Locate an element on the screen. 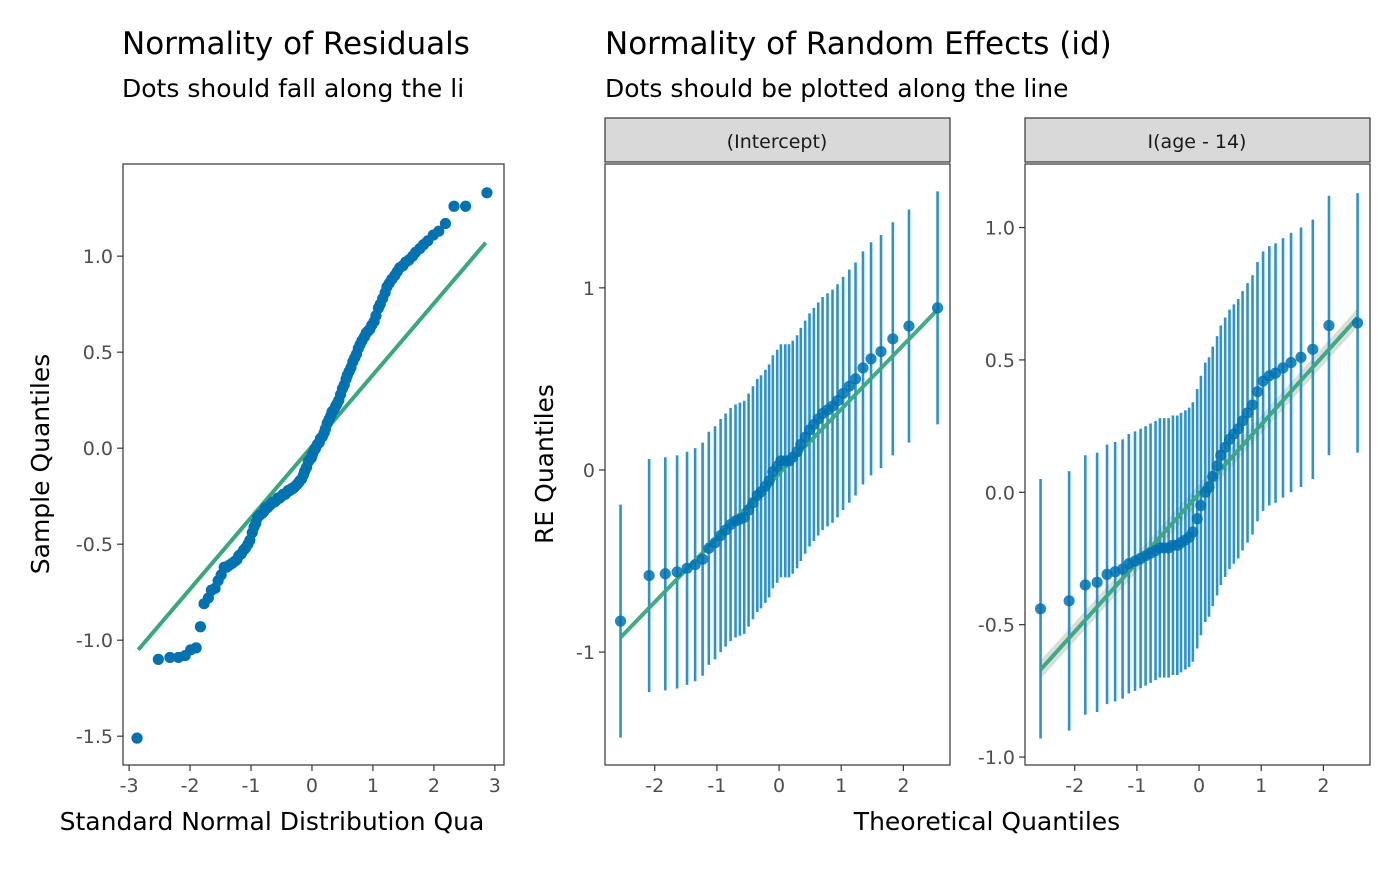 The width and height of the screenshot is (1400, 869). age-xtick-label: 2 is located at coordinates (1323, 786).